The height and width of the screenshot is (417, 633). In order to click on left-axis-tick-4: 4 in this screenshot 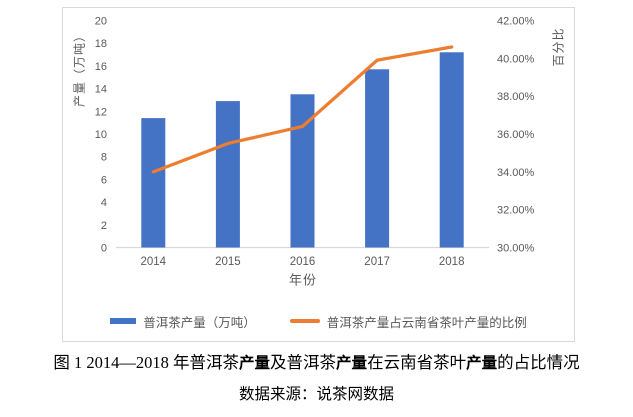, I will do `click(104, 203)`.